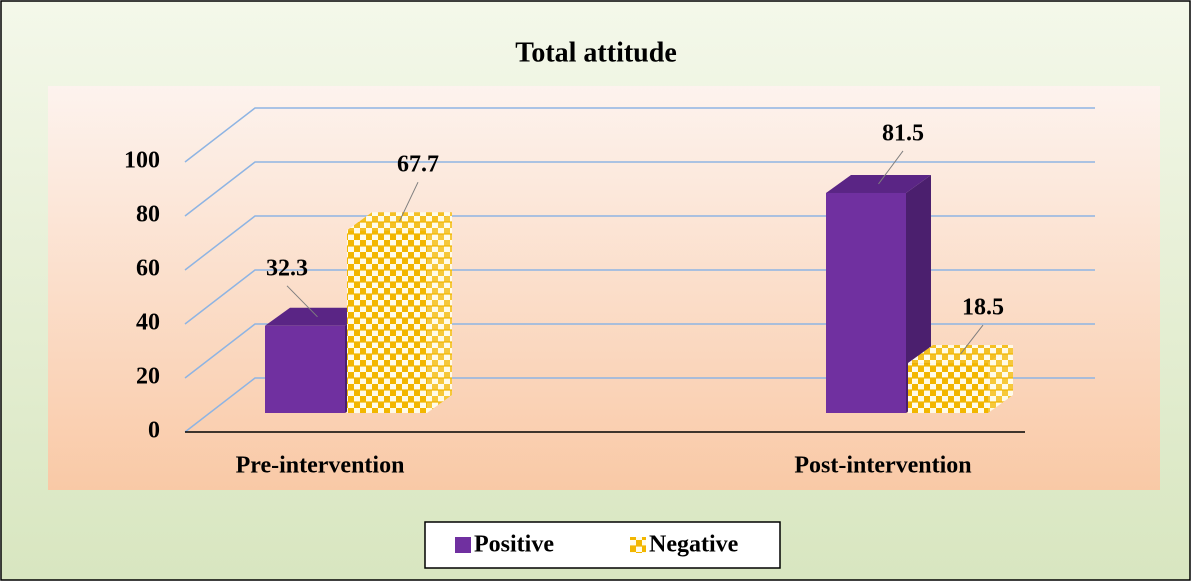 The image size is (1191, 586). Describe the element at coordinates (903, 133) in the screenshot. I see `data-label: 81.5` at that location.